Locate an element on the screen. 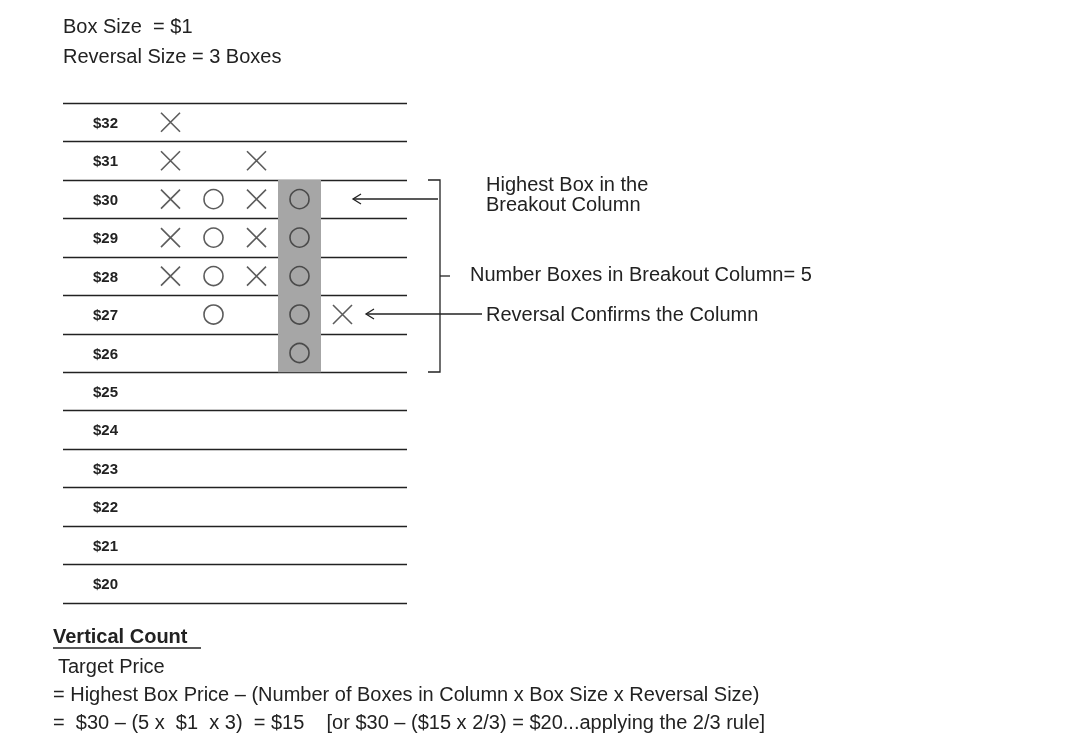 The height and width of the screenshot is (754, 1078). text: Highest Box in the Breakout Column is located at coordinates (570, 194).